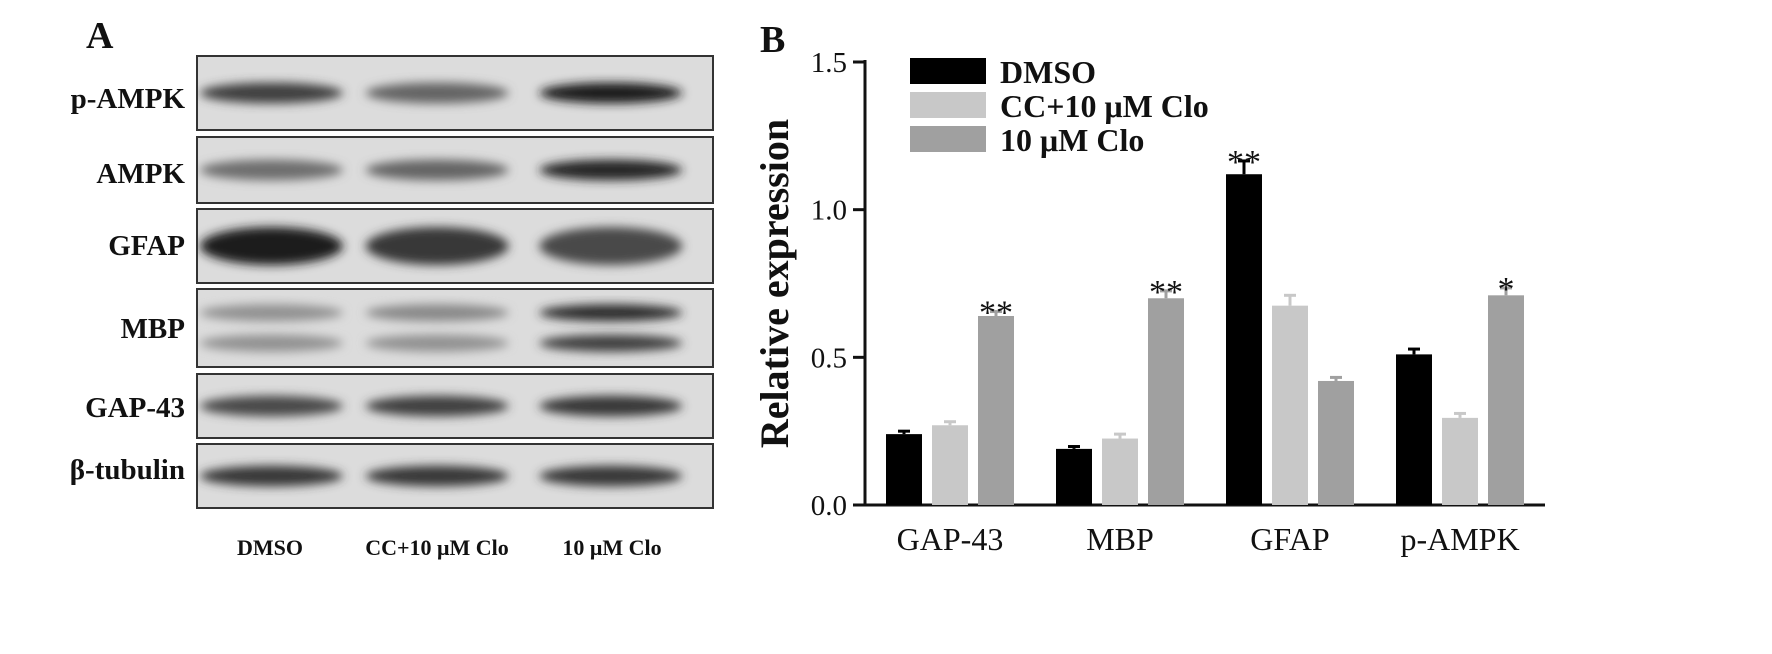 The height and width of the screenshot is (654, 1772). Describe the element at coordinates (1289, 539) in the screenshot. I see `x-tick-label: GFAP` at that location.